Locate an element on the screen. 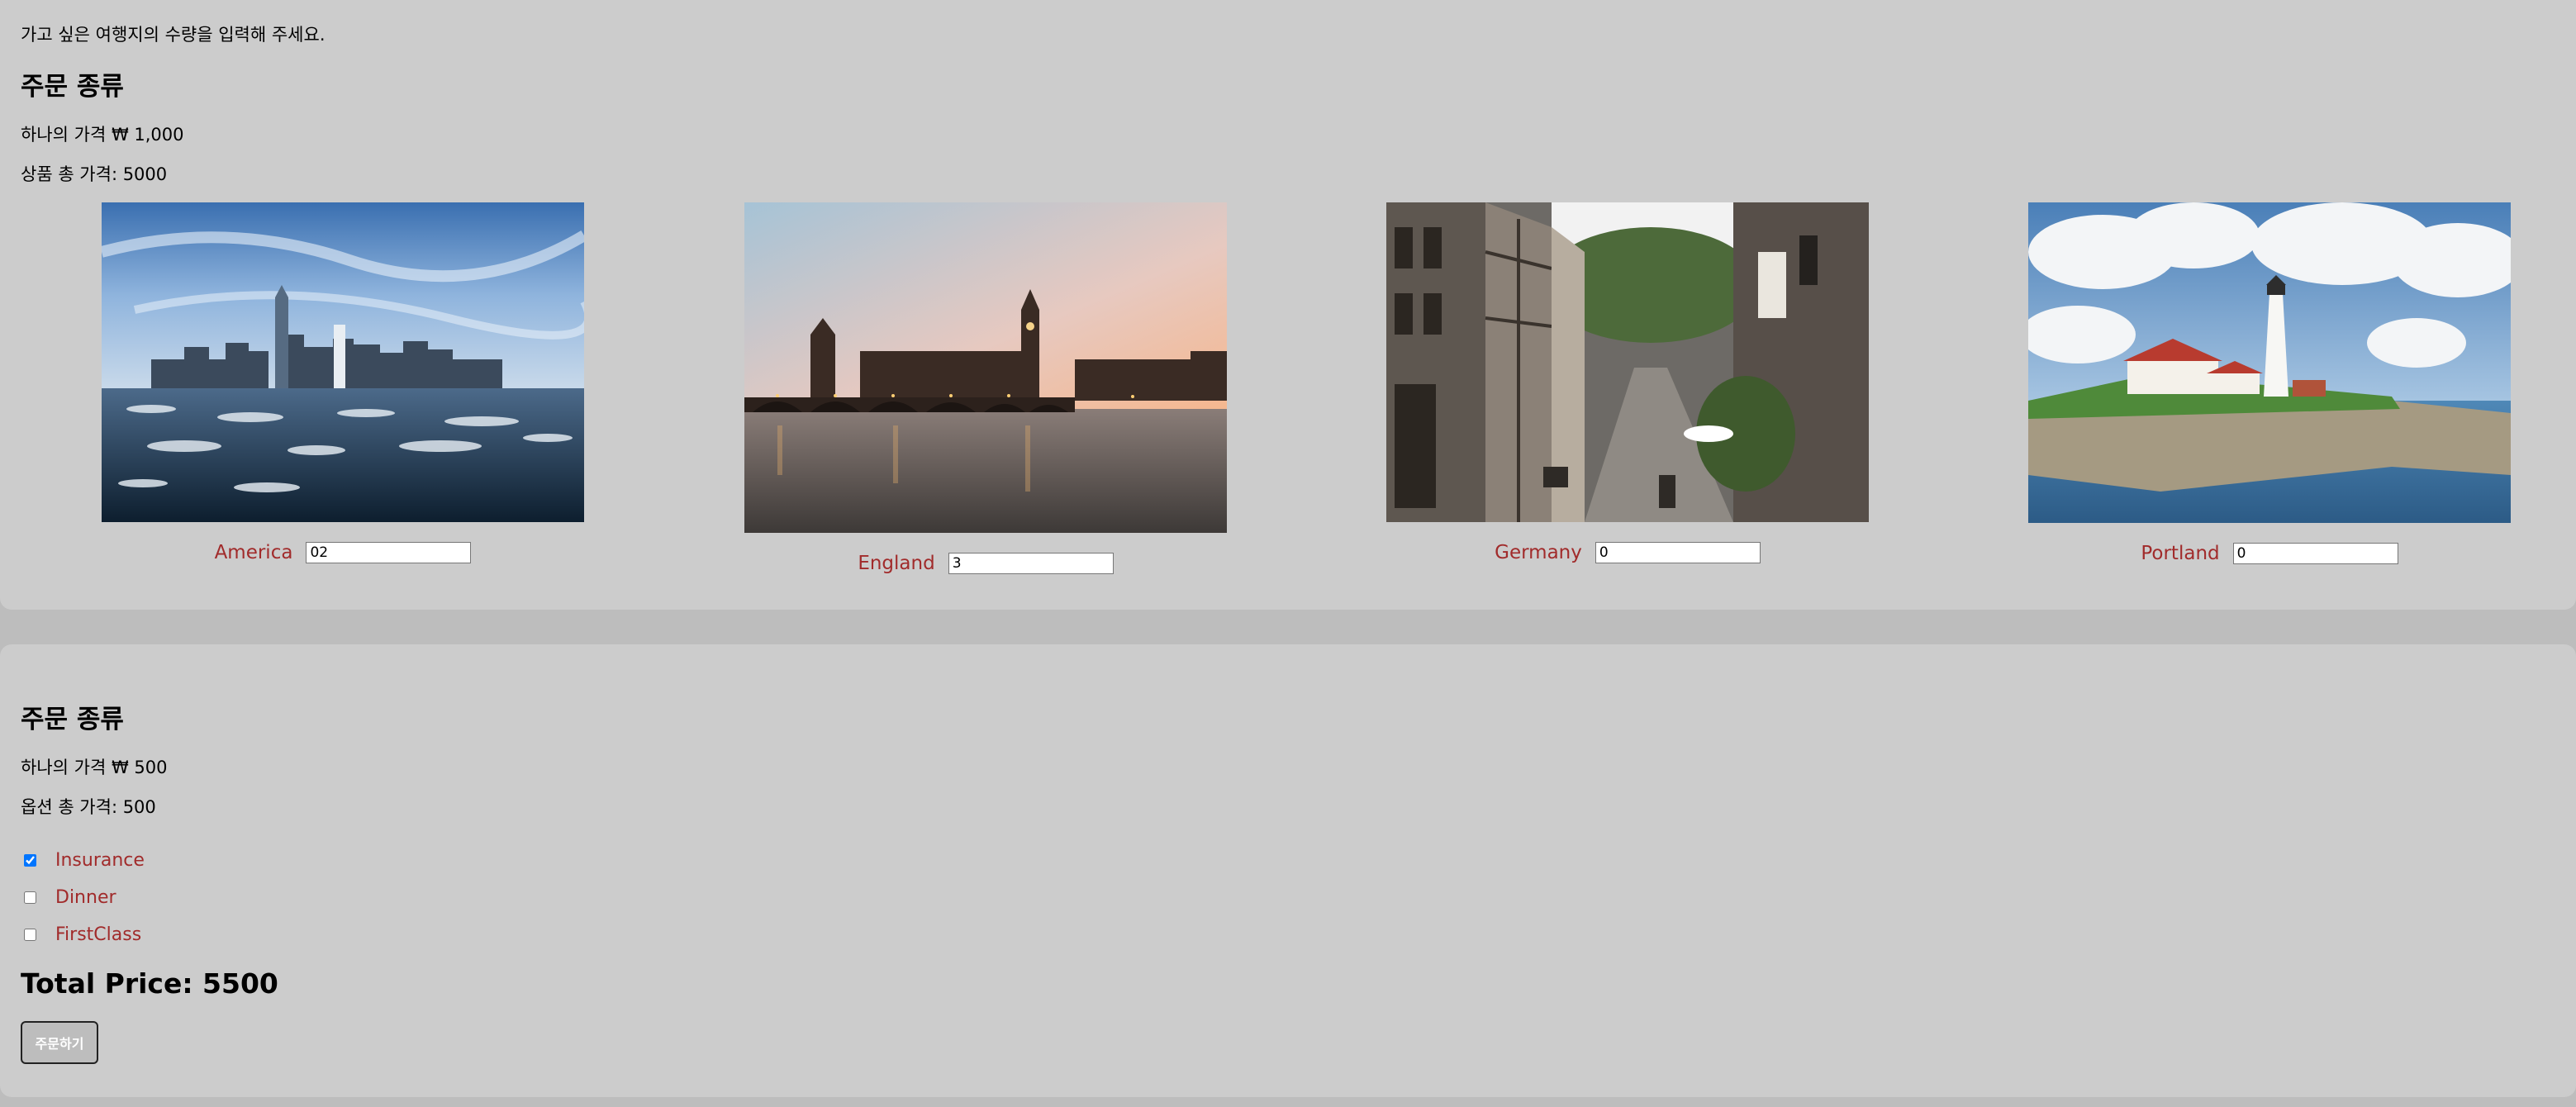 This screenshot has height=1107, width=2576. products-unit-price: 하나의 가격 ₩ 1,000 is located at coordinates (102, 135).